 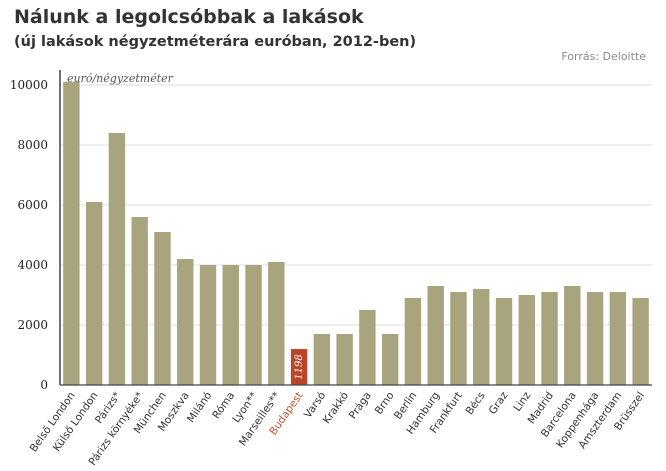 What do you see at coordinates (32, 145) in the screenshot?
I see `y-tick-label: 8000` at bounding box center [32, 145].